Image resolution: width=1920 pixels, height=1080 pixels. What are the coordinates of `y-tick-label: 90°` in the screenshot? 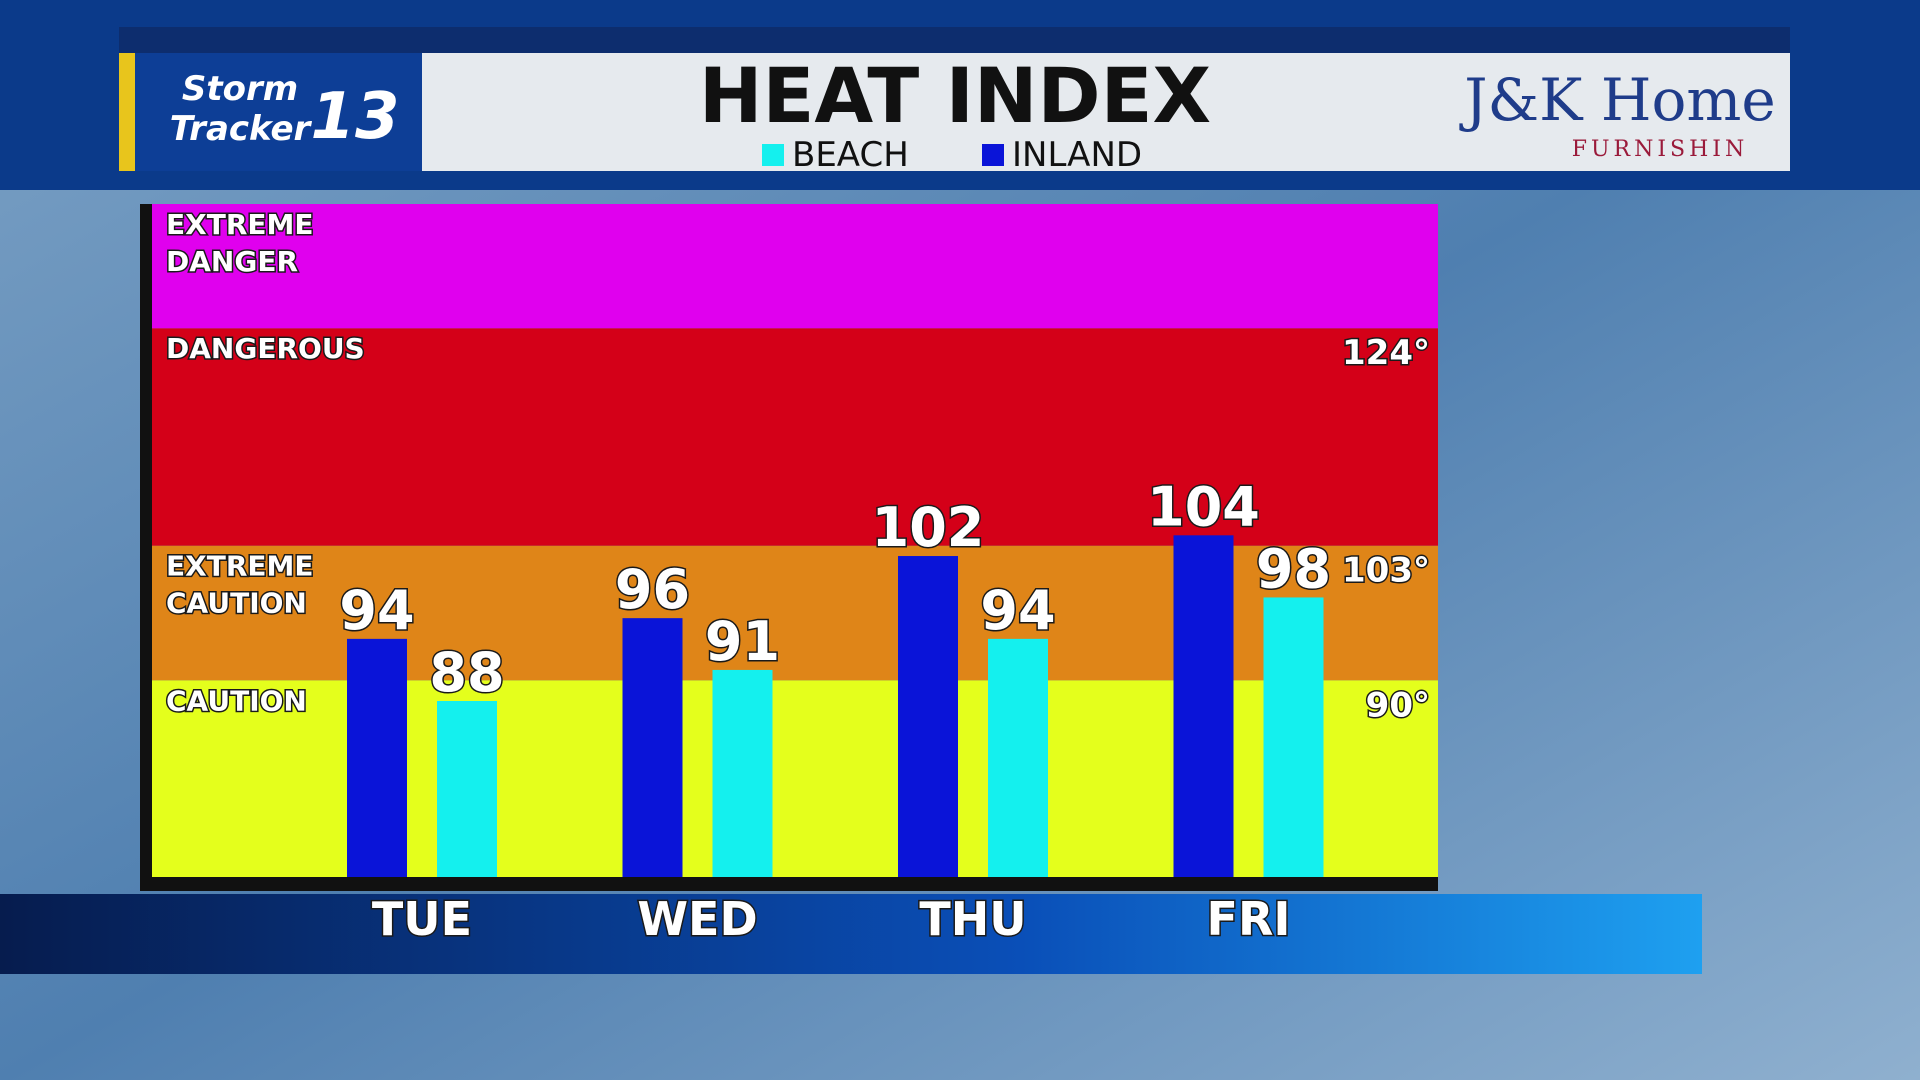 It's located at (1398, 705).